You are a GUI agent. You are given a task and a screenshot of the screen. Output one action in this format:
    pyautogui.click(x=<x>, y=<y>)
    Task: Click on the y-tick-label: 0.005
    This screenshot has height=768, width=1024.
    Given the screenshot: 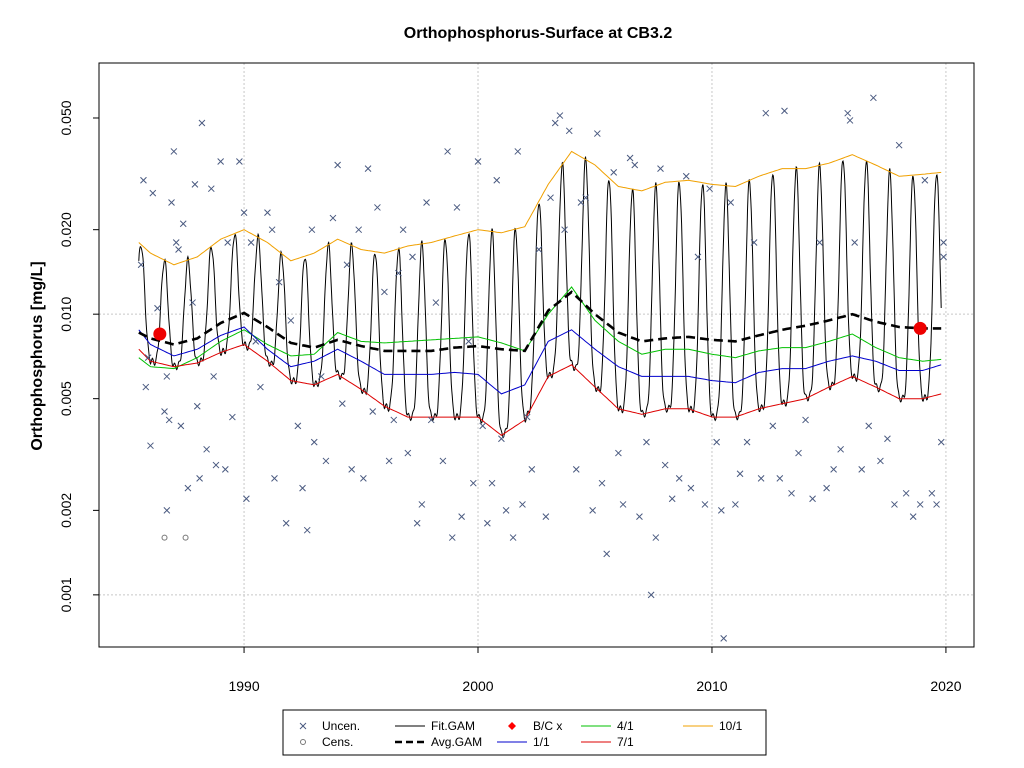 What is the action you would take?
    pyautogui.click(x=66, y=398)
    